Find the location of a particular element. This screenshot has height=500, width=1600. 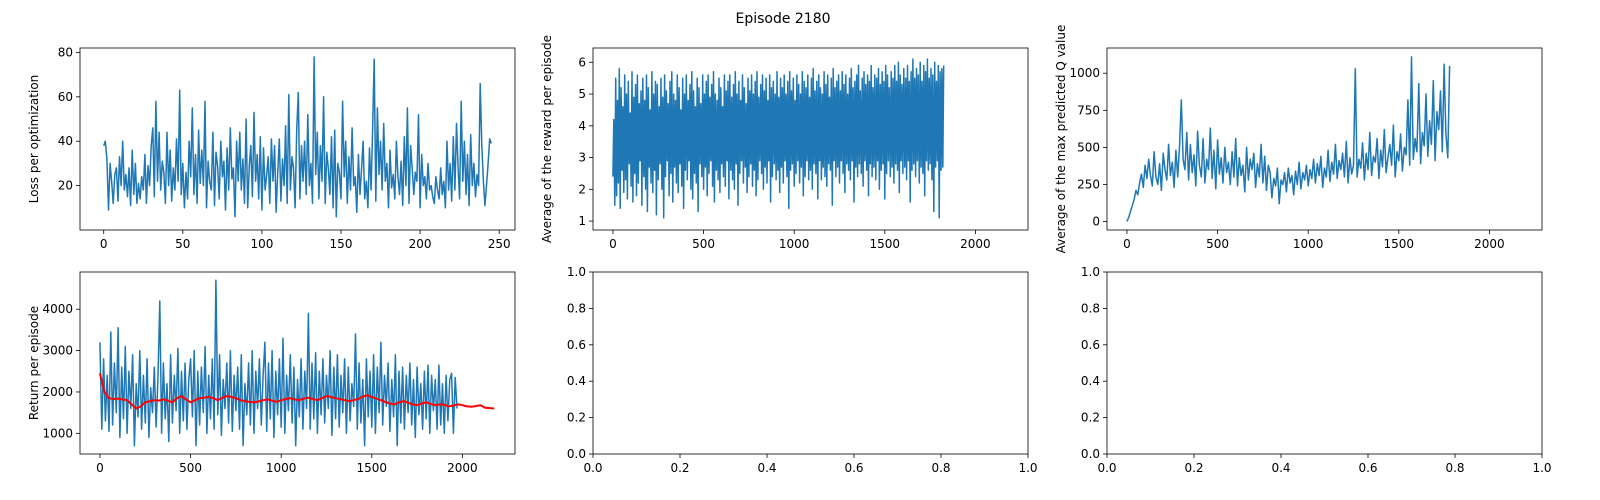

y-tick-label: 750 is located at coordinates (1088, 110).